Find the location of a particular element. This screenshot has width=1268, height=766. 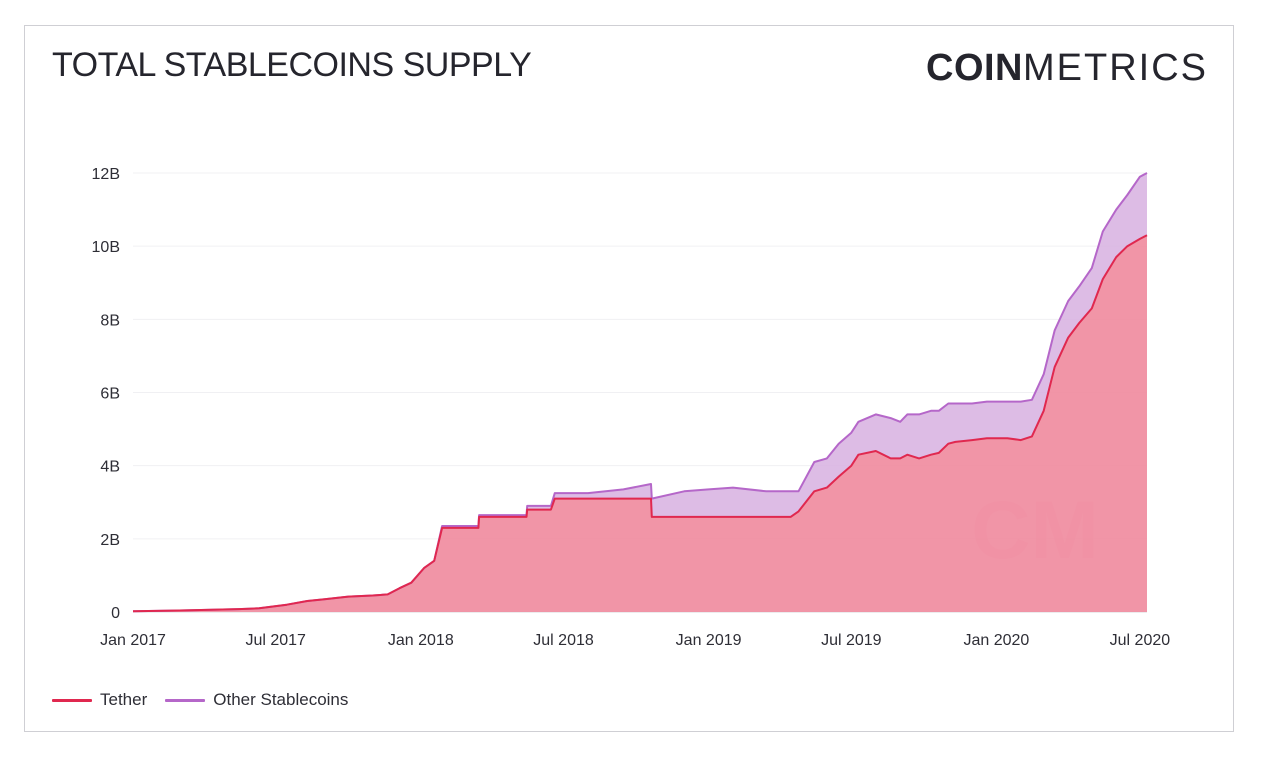

chart-title: TOTAL STABLECOINS SUPPLY is located at coordinates (292, 65).